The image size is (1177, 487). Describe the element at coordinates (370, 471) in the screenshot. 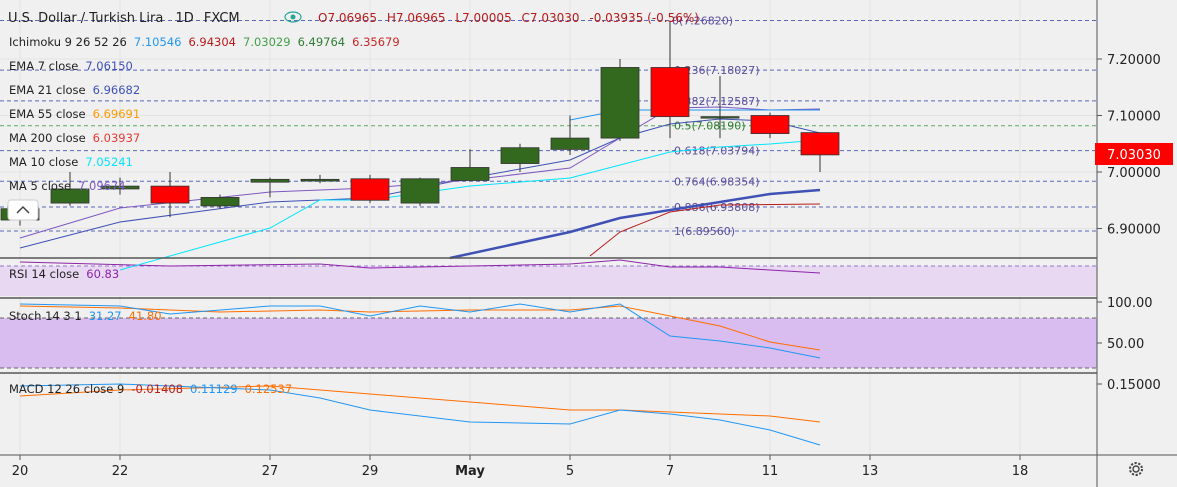

I see `time-tick-label: 29` at that location.